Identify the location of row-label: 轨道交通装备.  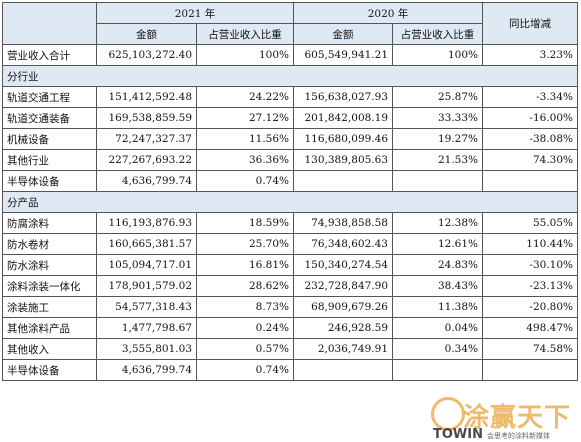
(49, 118).